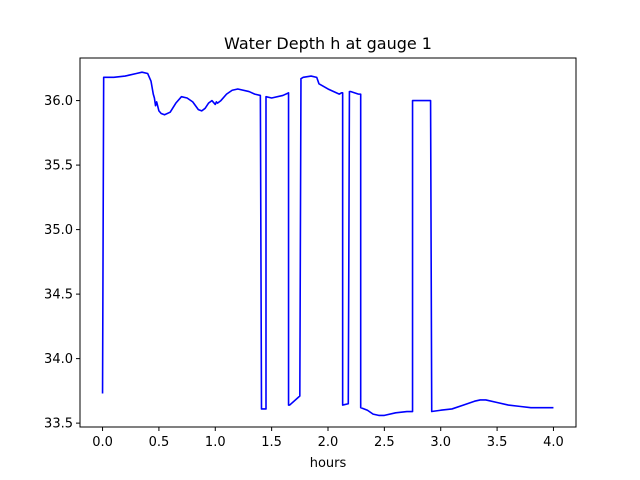 This screenshot has height=480, width=640. What do you see at coordinates (328, 463) in the screenshot?
I see `x-axis-label: hours` at bounding box center [328, 463].